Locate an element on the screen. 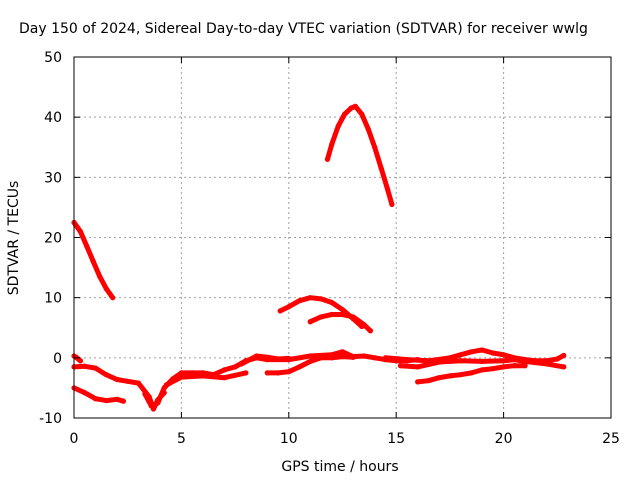 The width and height of the screenshot is (640, 480). series-arc-mid-upper is located at coordinates (265, 360).